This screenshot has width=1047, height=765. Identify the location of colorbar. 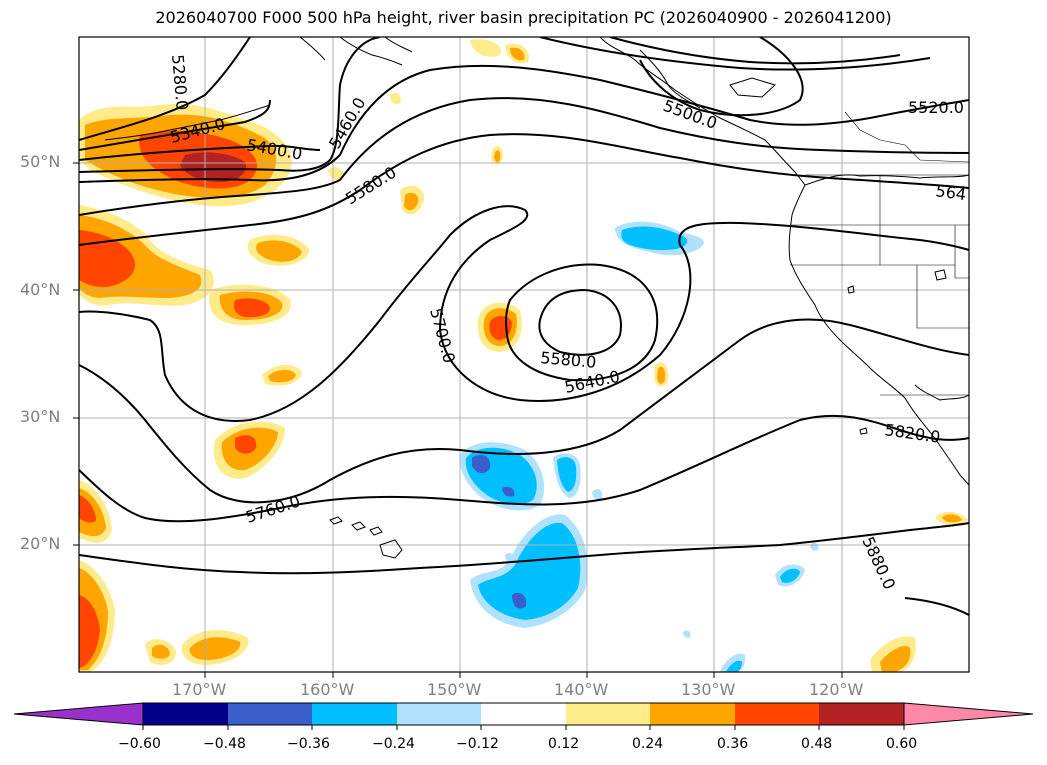
(523, 716).